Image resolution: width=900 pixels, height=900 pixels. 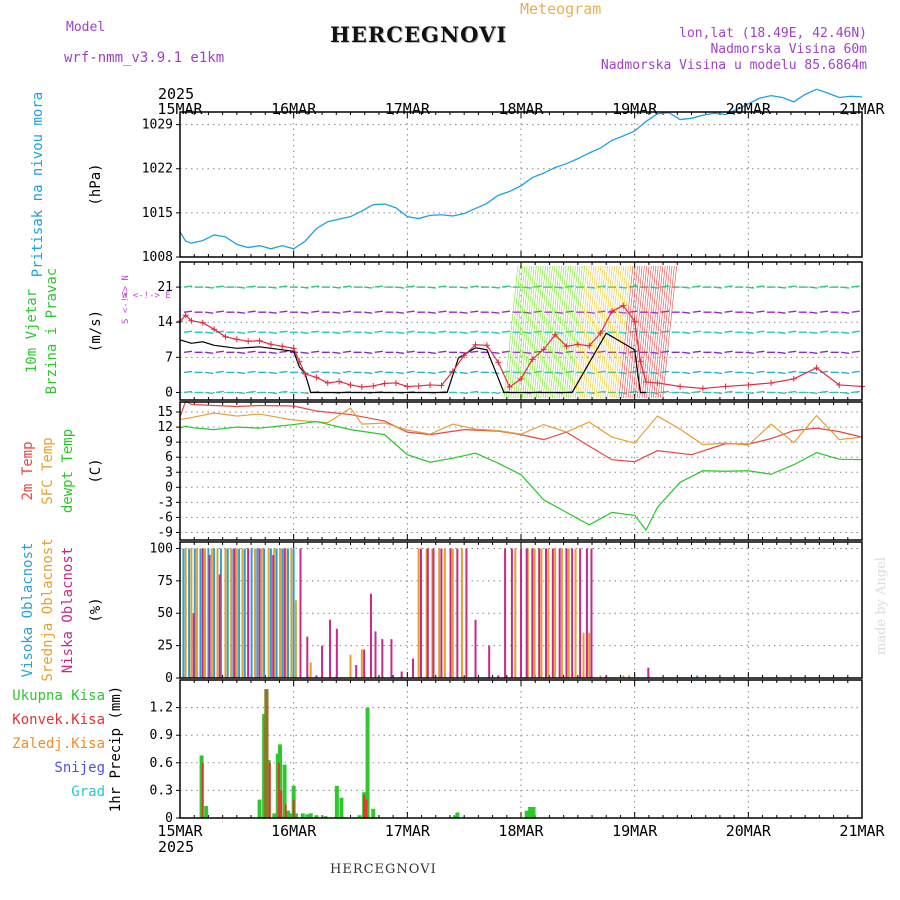 I want to click on y-tick-label: 0.9, so click(x=161, y=735).